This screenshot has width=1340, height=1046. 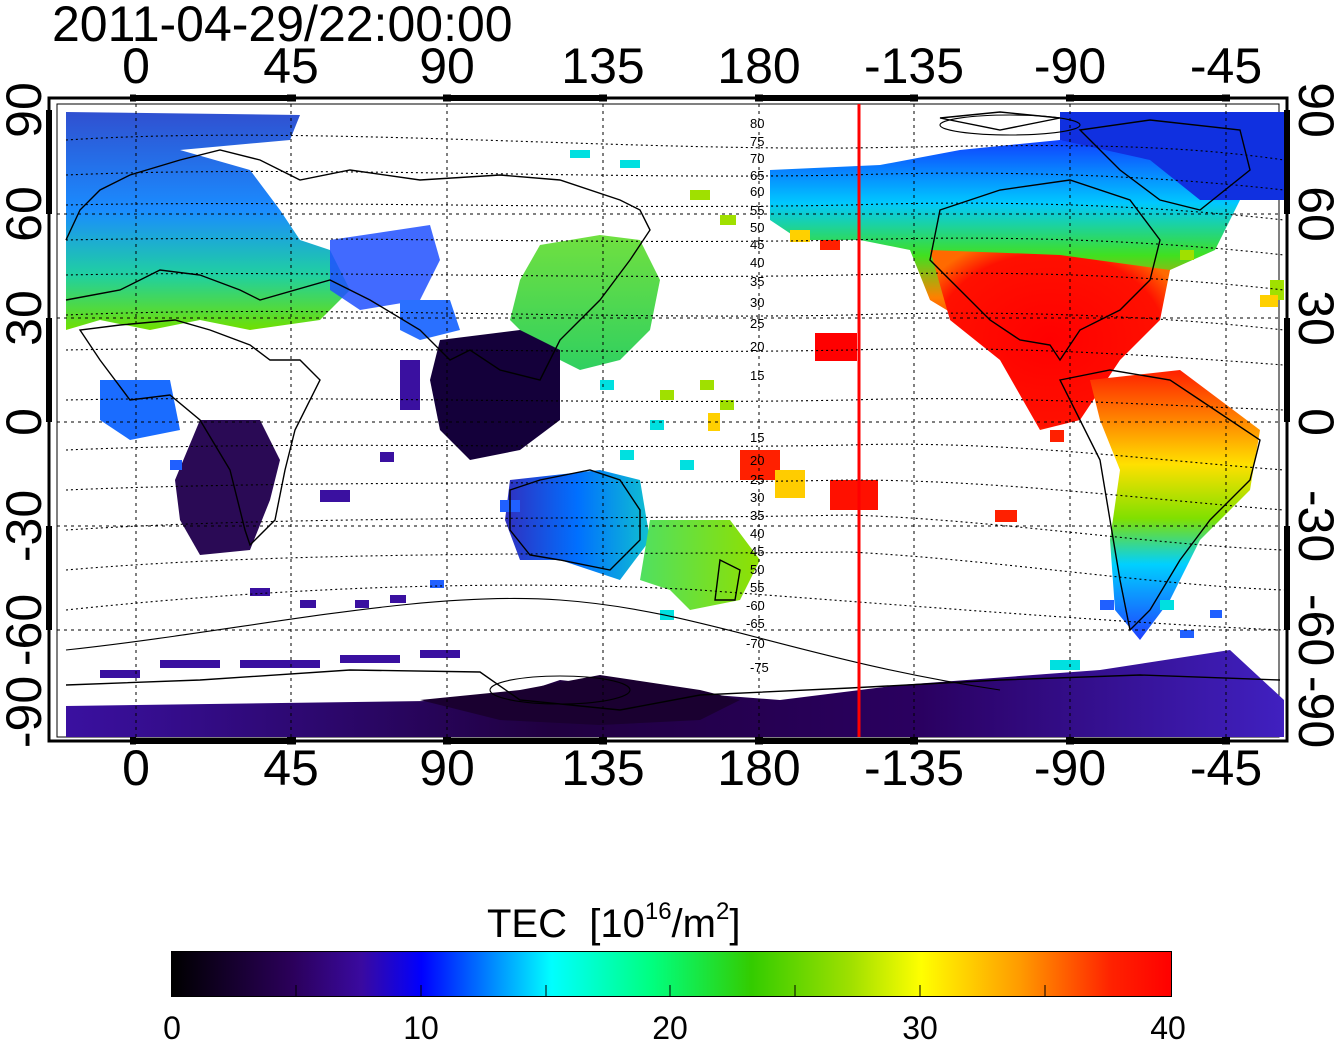 I want to click on colorbar-unit-post: ], so click(x=735, y=924).